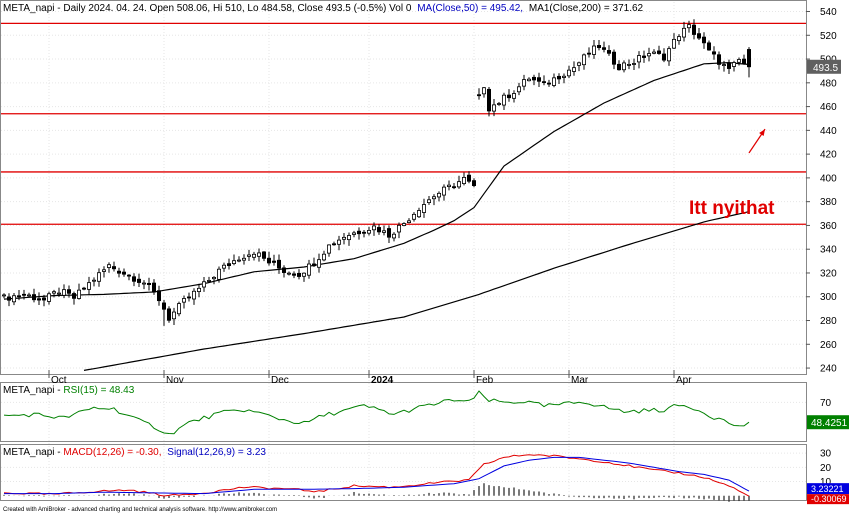  Describe the element at coordinates (828, 250) in the screenshot. I see `price-tick-label: 340` at that location.